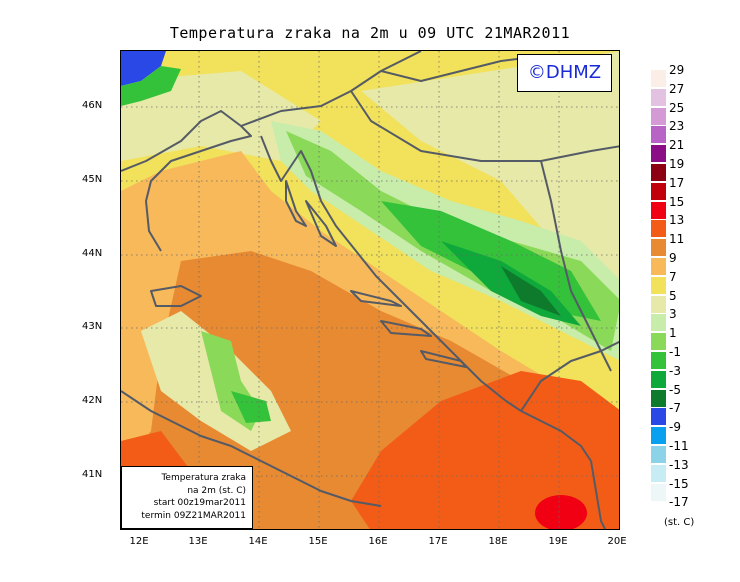  What do you see at coordinates (677, 220) in the screenshot?
I see `legend-label: 13` at bounding box center [677, 220].